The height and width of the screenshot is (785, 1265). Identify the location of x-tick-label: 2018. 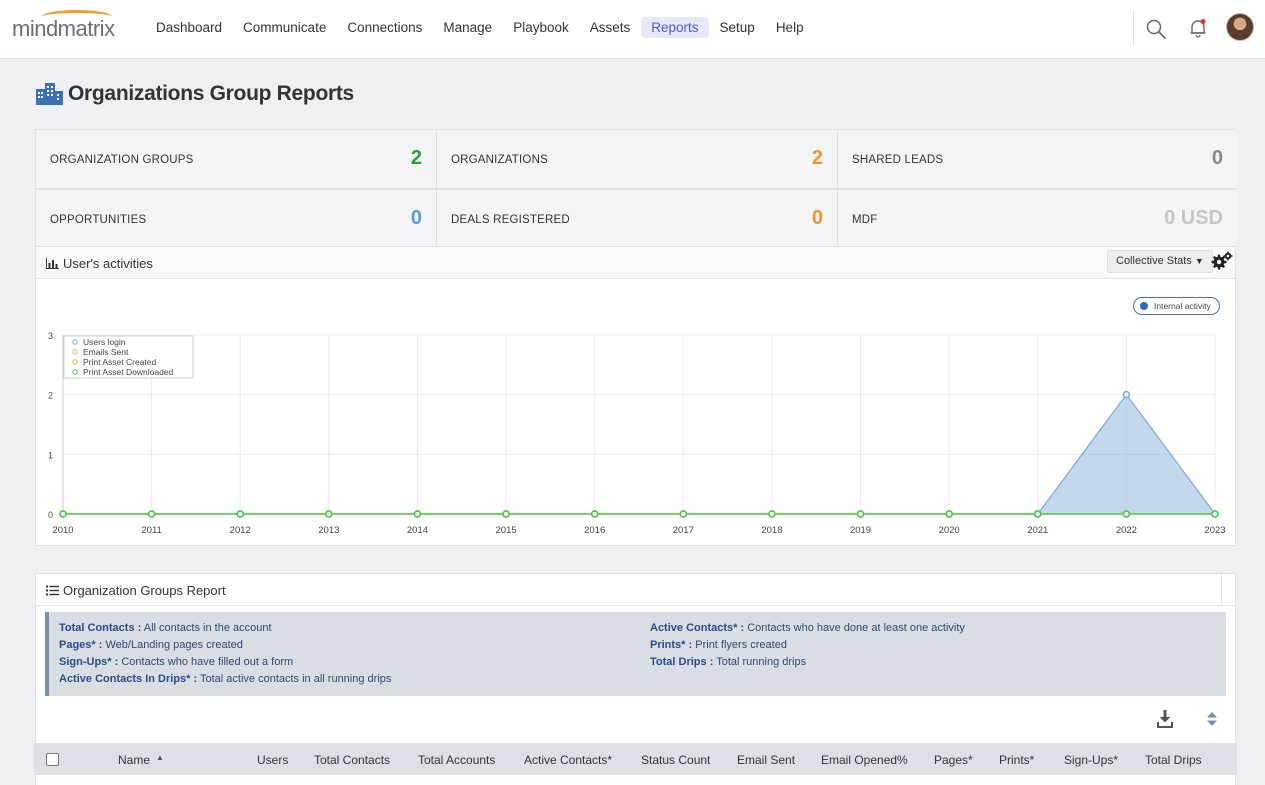
(771, 530).